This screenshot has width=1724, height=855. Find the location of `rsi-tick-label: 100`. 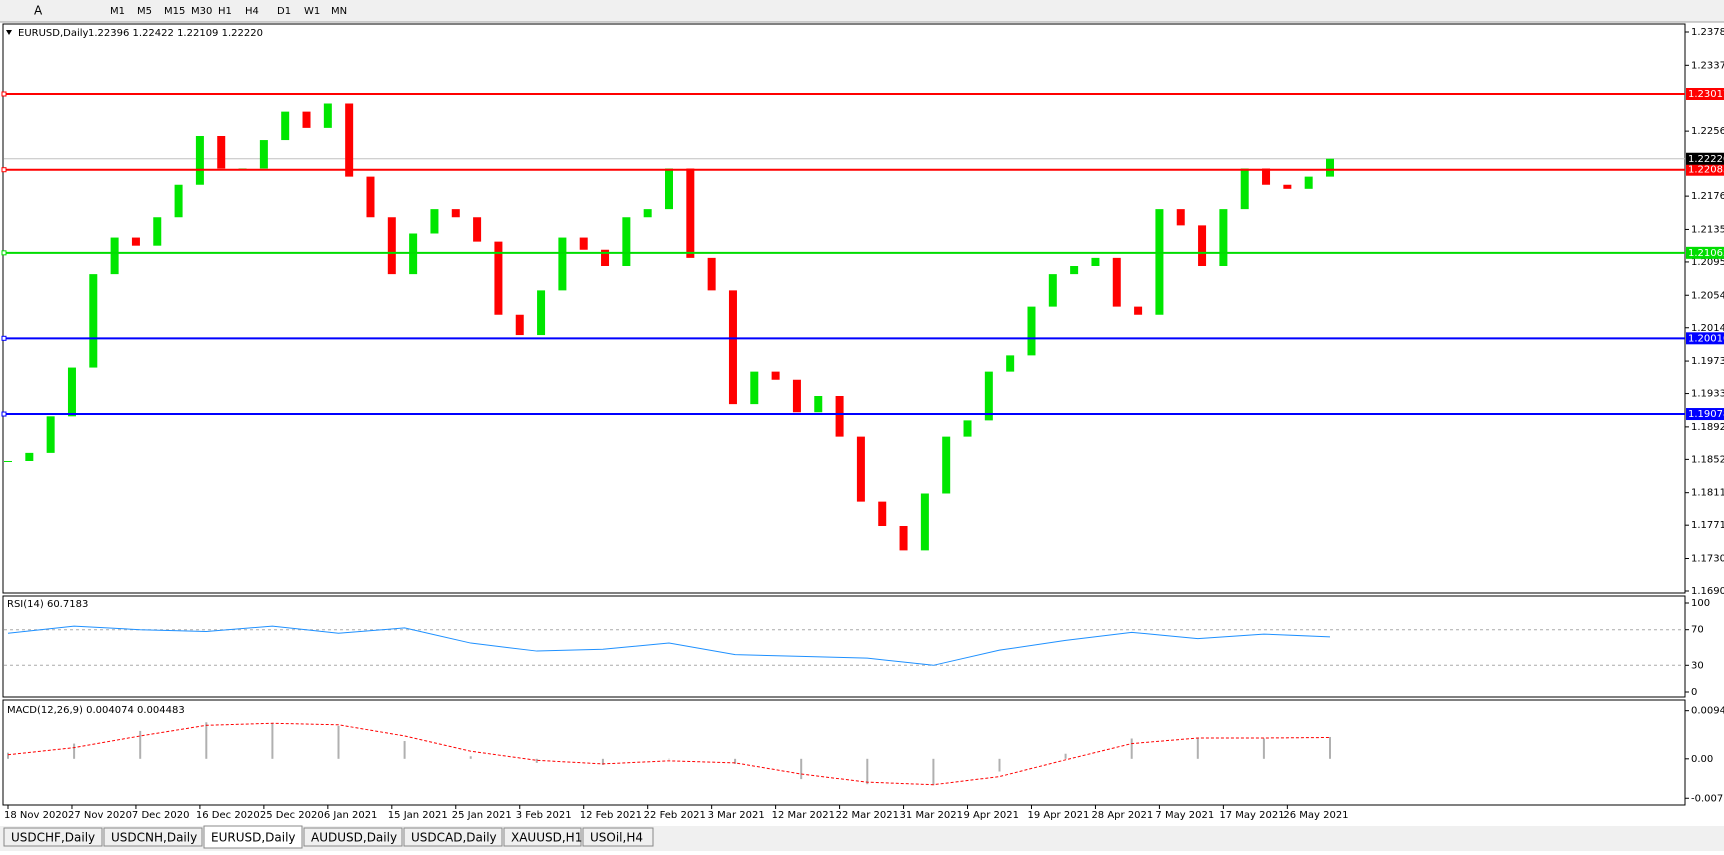

rsi-tick-label: 100 is located at coordinates (1700, 603).